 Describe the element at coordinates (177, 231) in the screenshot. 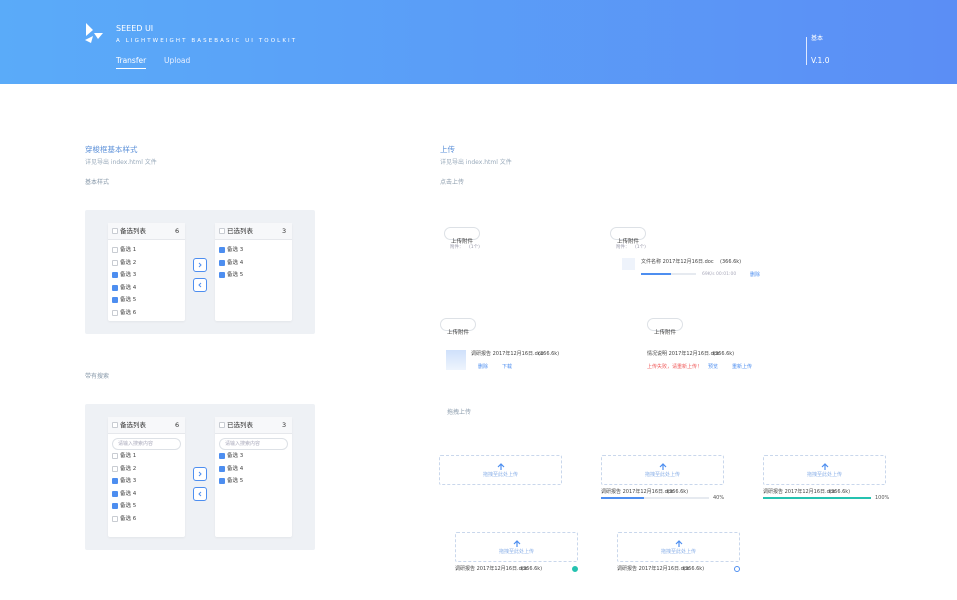

I see `list-count: 6` at that location.